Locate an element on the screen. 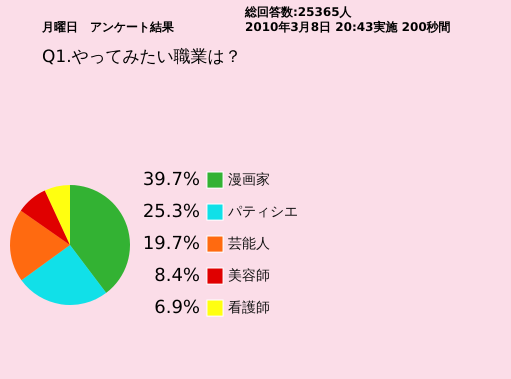  data-label: 19.7% is located at coordinates (171, 243).